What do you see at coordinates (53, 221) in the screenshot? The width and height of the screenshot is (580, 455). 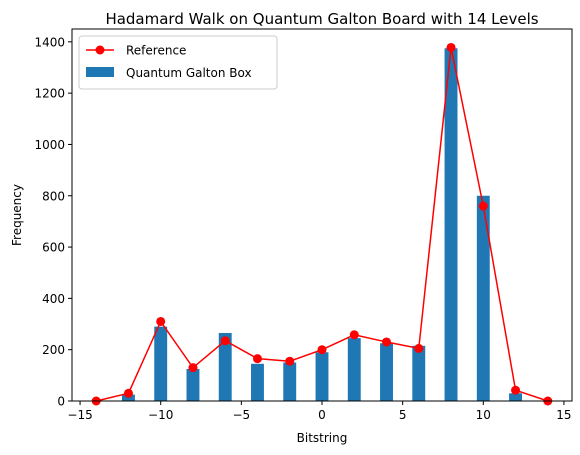 I see `y-axis-ticks: 0 200 400 600 800 1000 1200 1400` at bounding box center [53, 221].